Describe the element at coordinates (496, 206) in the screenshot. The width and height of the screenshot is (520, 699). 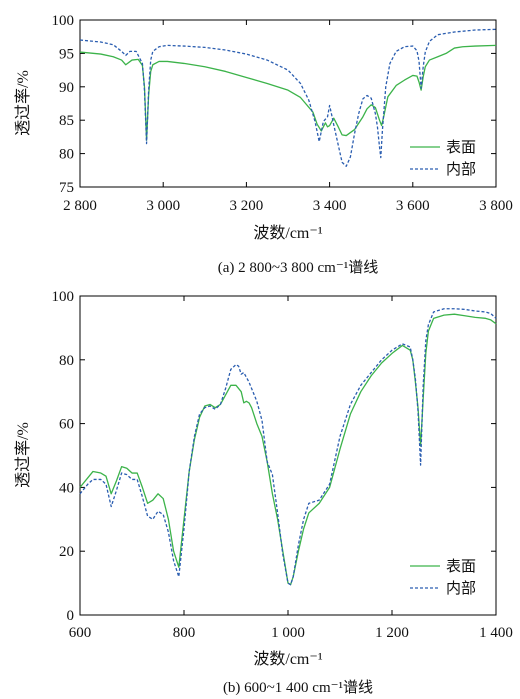
I see `x-tick-label: 3 800` at that location.